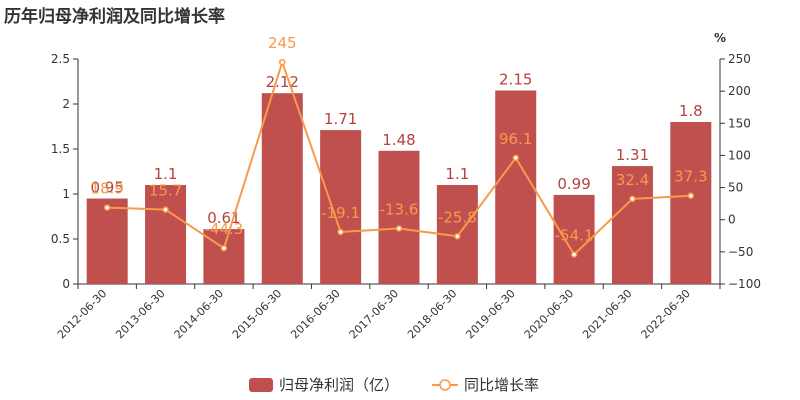 The height and width of the screenshot is (400, 800). Describe the element at coordinates (199, 314) in the screenshot. I see `x-axis-tick-label: 2014-06-30` at that location.